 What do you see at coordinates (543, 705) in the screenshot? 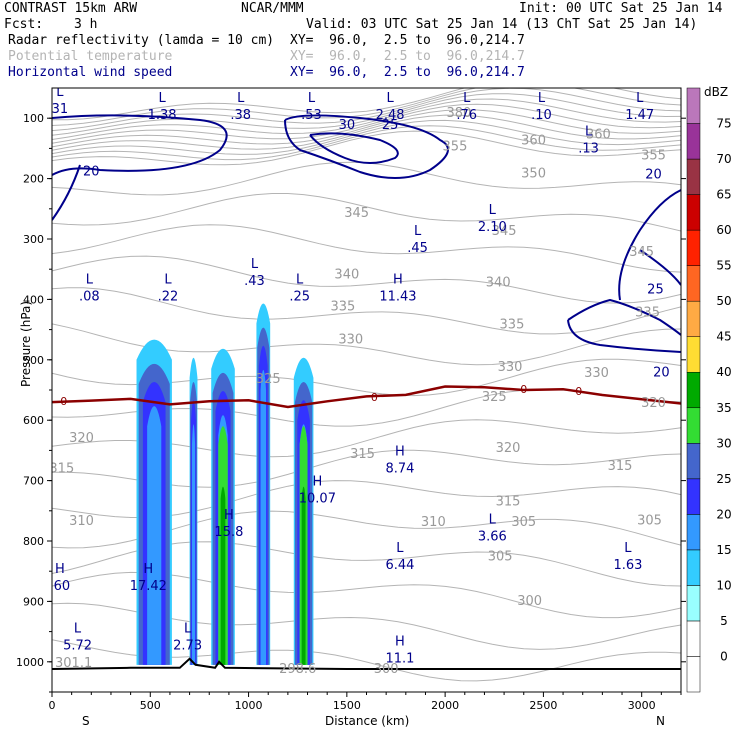
I see `x-tick-label: 2500` at bounding box center [543, 705].